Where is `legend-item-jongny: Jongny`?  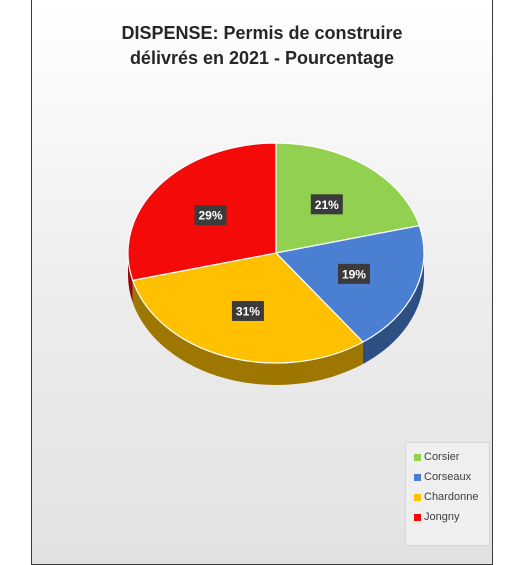
legend-item-jongny: Jongny is located at coordinates (451, 517).